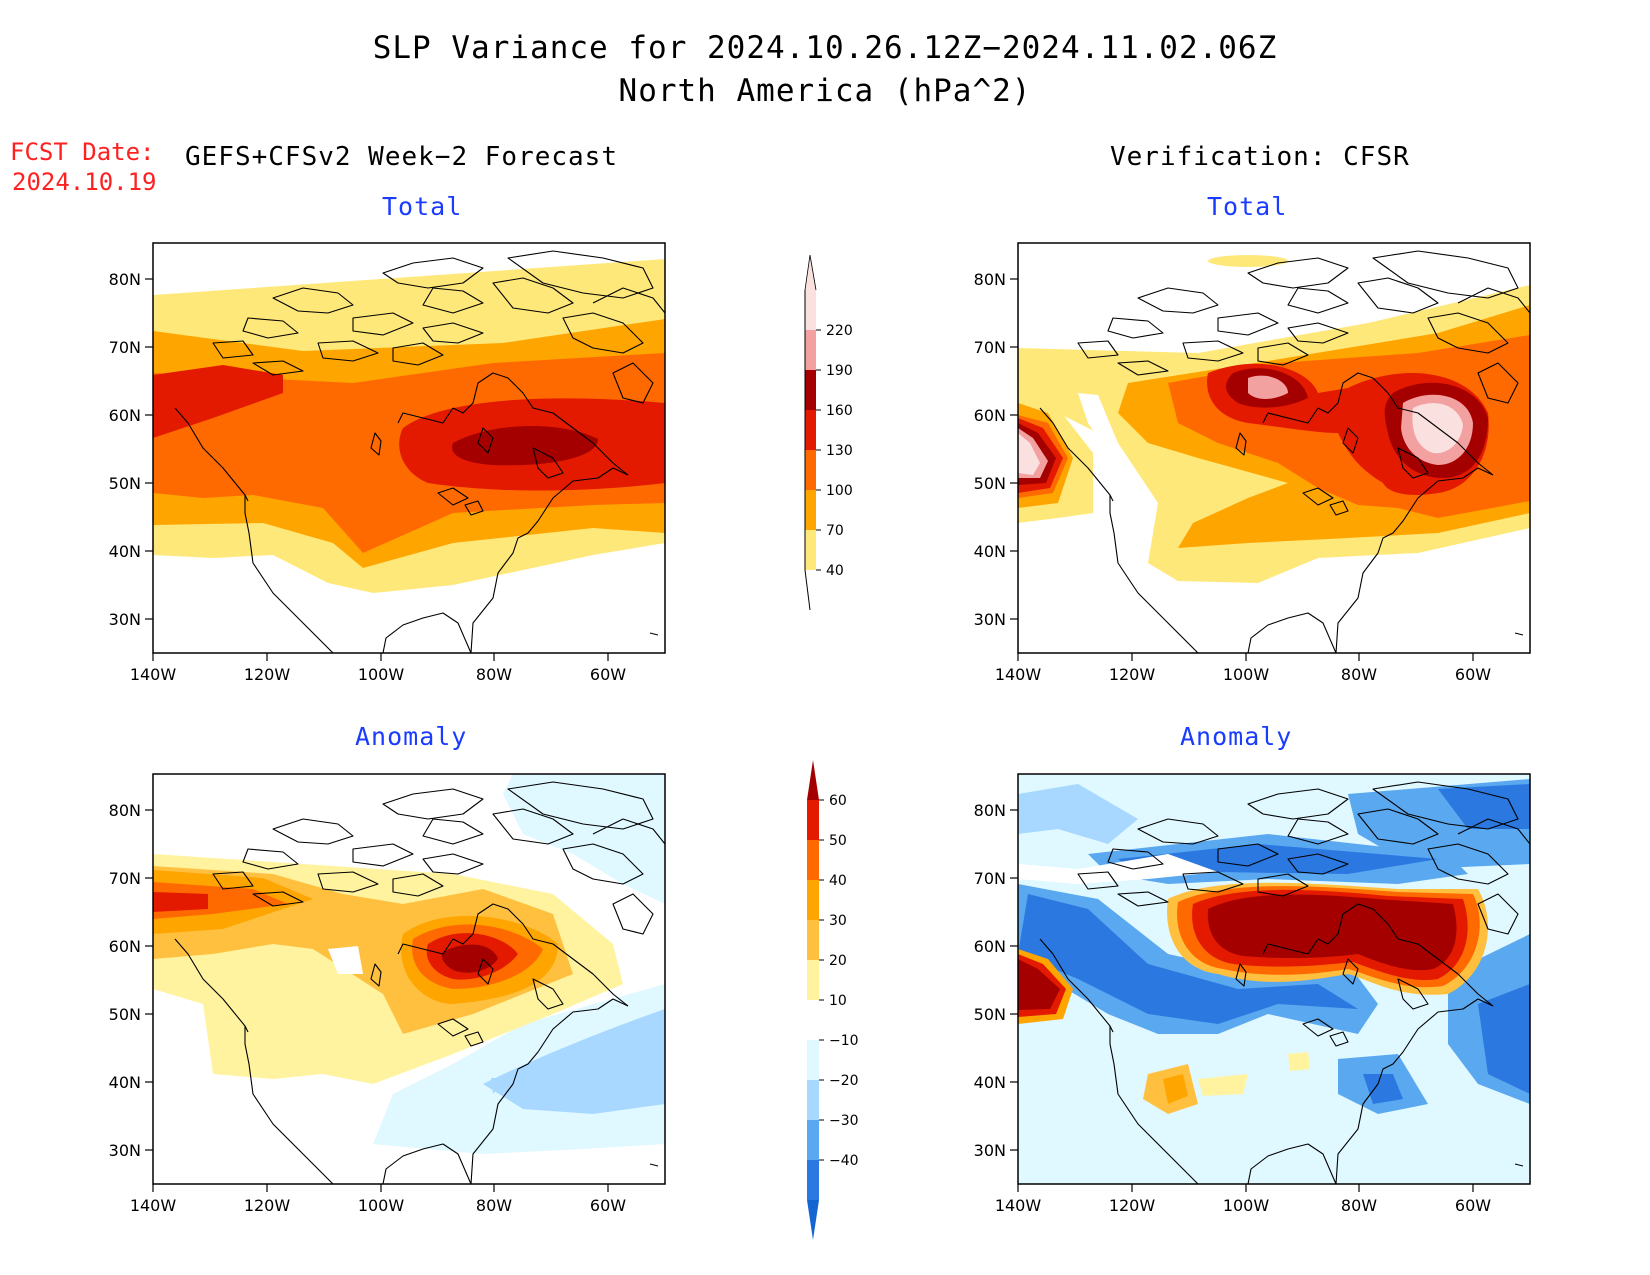  Describe the element at coordinates (844, 1121) in the screenshot. I see `colorbar-level: −30` at that location.